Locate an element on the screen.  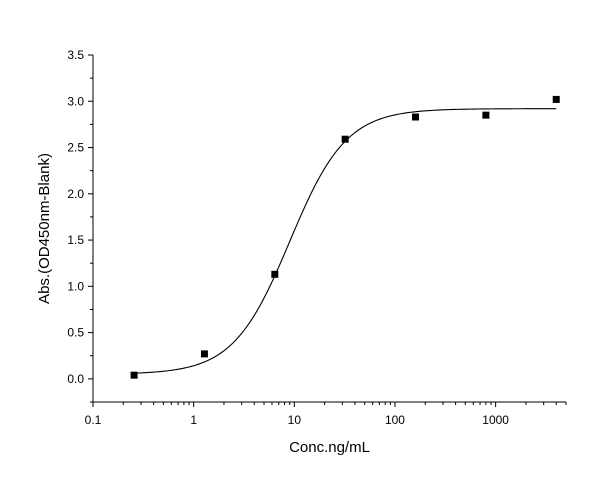
y-tick-label: 3.0 is located at coordinates (75, 101).